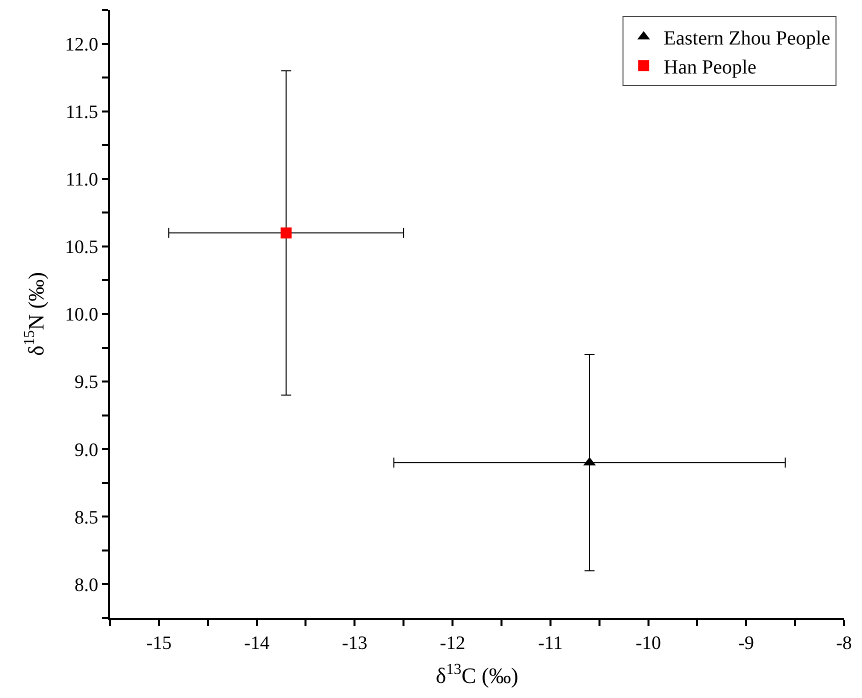 The height and width of the screenshot is (698, 862). Describe the element at coordinates (453, 643) in the screenshot. I see `x-tick-label: -12` at that location.